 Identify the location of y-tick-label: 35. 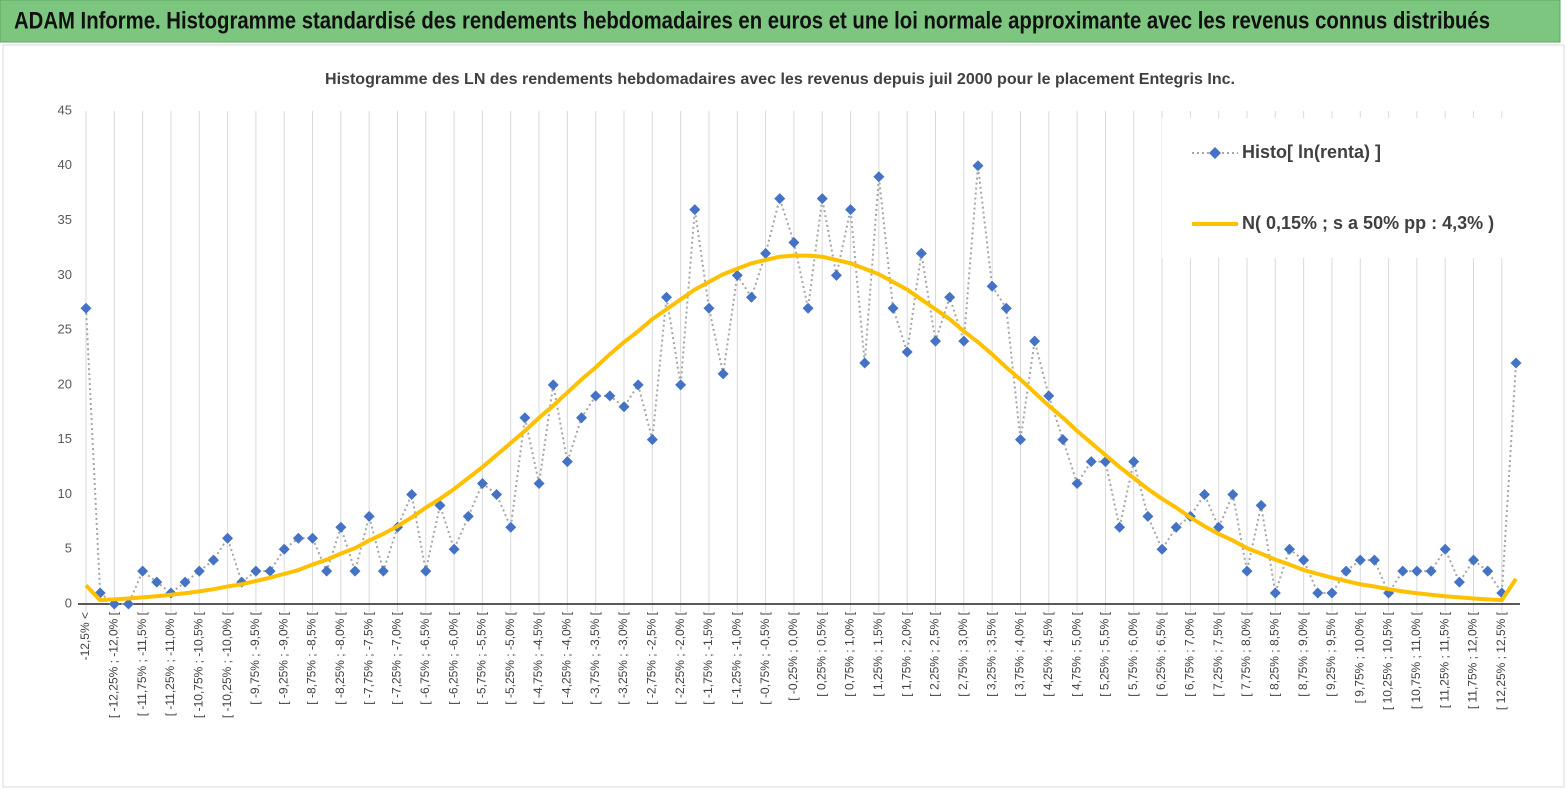
(65, 219).